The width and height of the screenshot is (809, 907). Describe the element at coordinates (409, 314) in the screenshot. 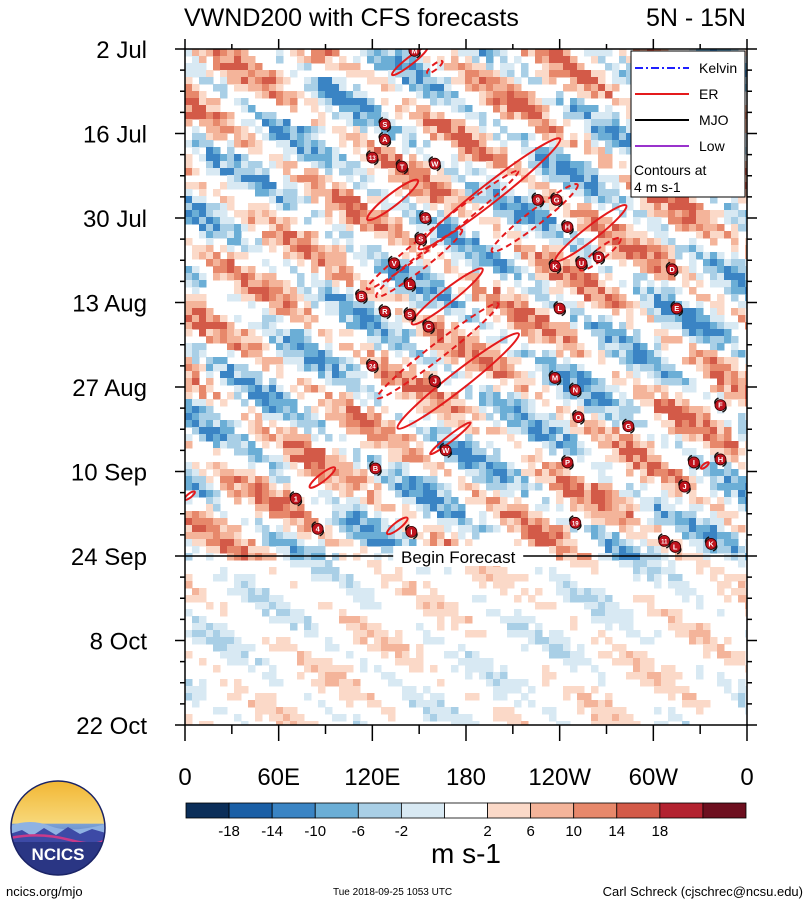

I see `storm-icon` at that location.